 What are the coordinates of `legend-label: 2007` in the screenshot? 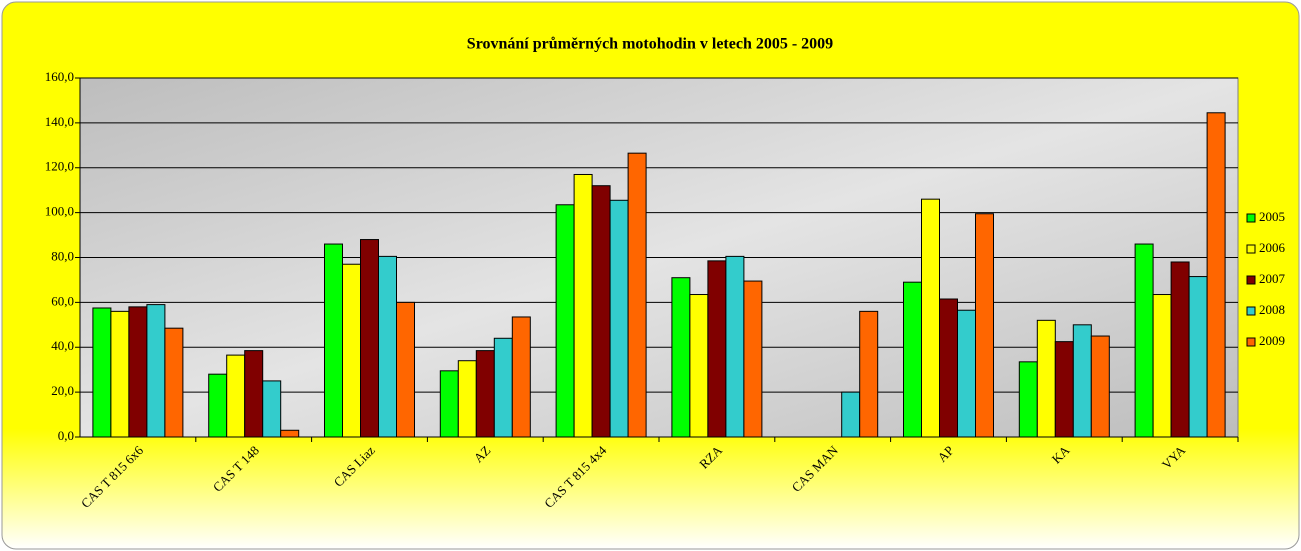 It's located at (1272, 278).